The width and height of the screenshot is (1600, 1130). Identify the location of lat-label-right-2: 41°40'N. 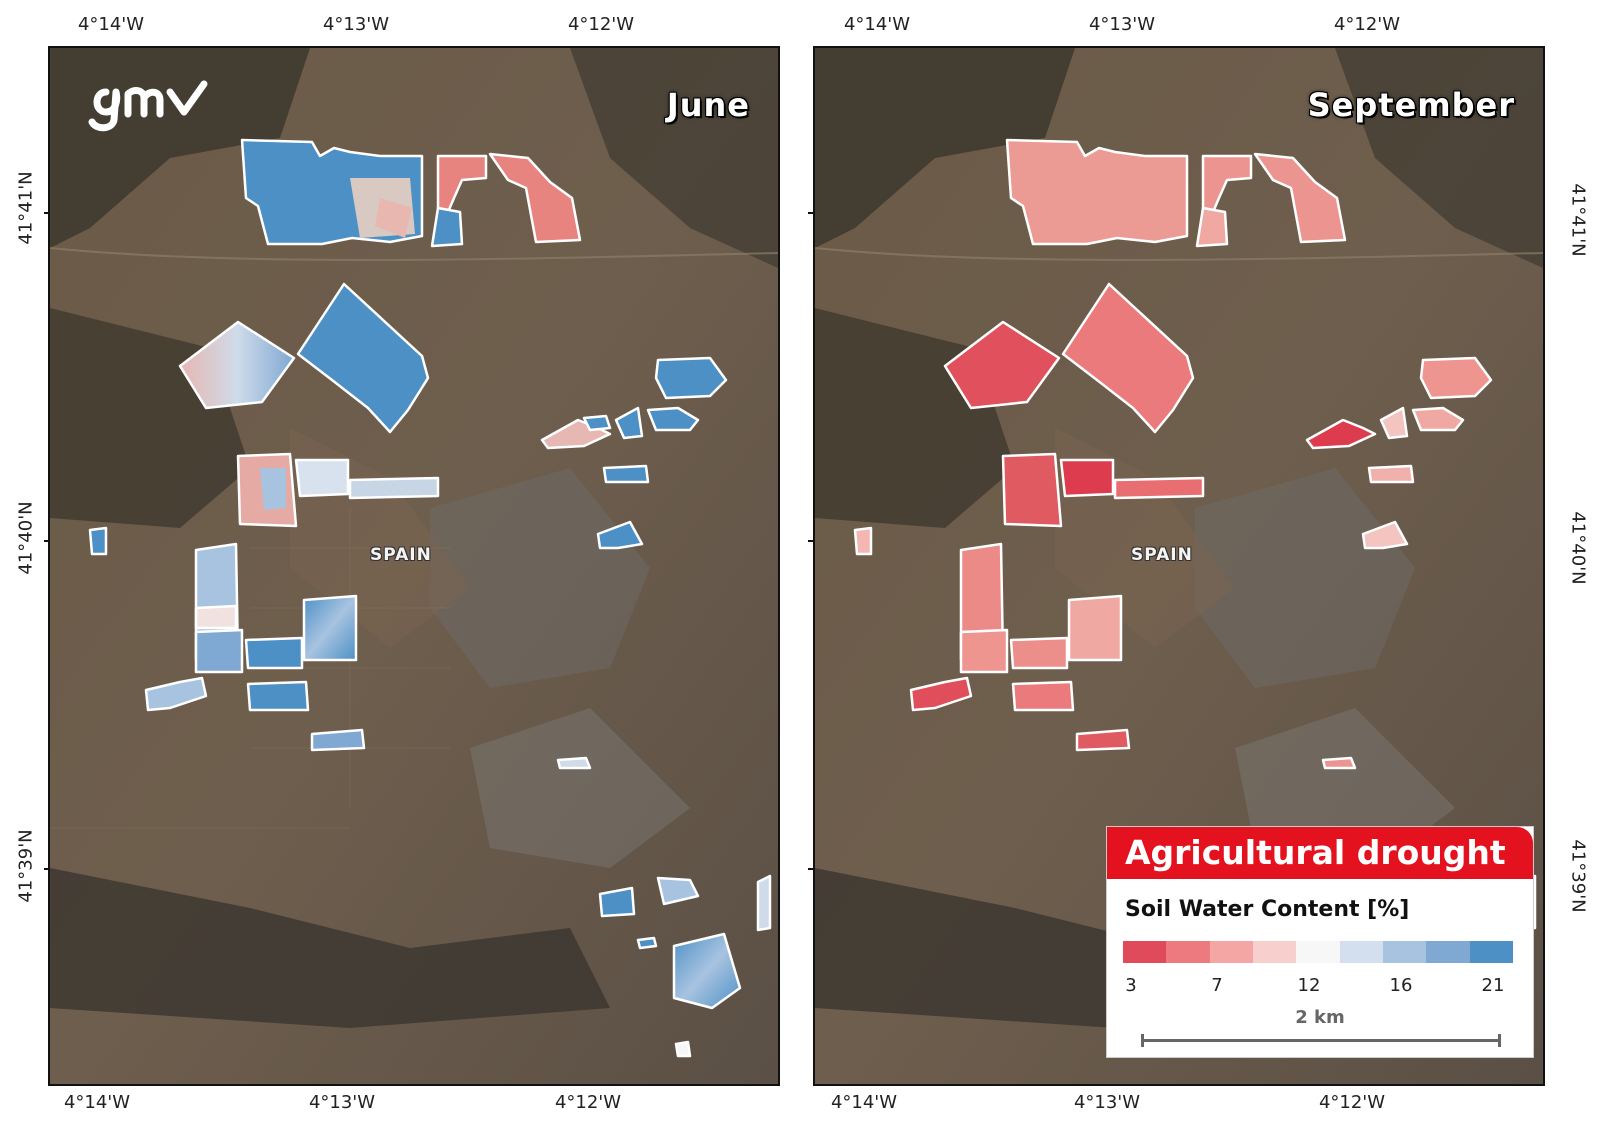
(1578, 548).